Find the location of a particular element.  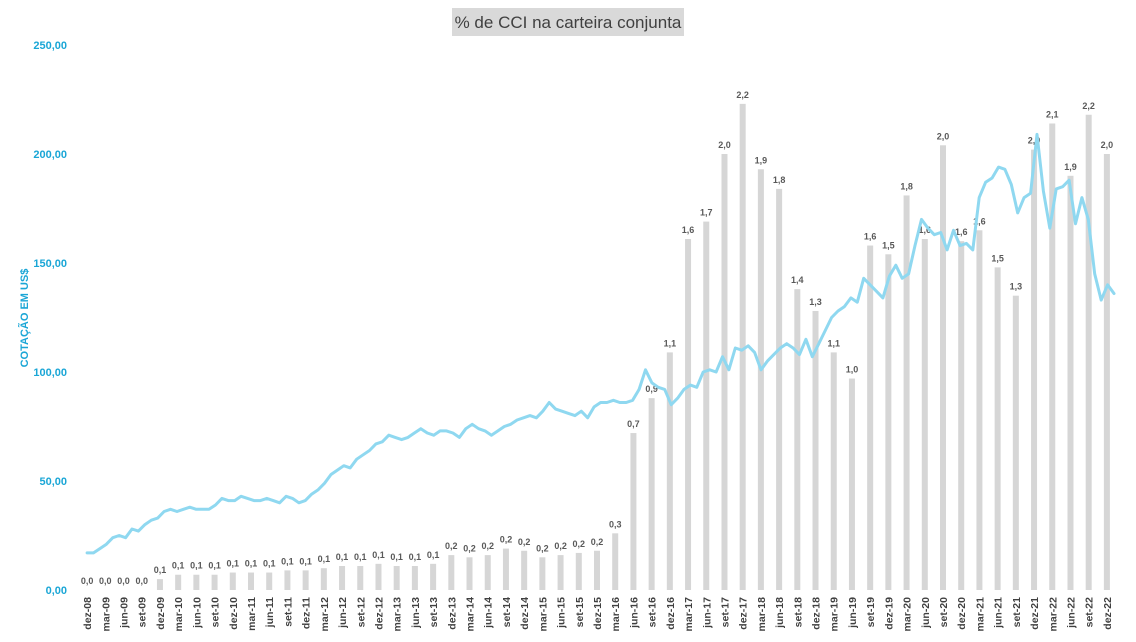

x-tick-label: dez-15 is located at coordinates (598, 613).